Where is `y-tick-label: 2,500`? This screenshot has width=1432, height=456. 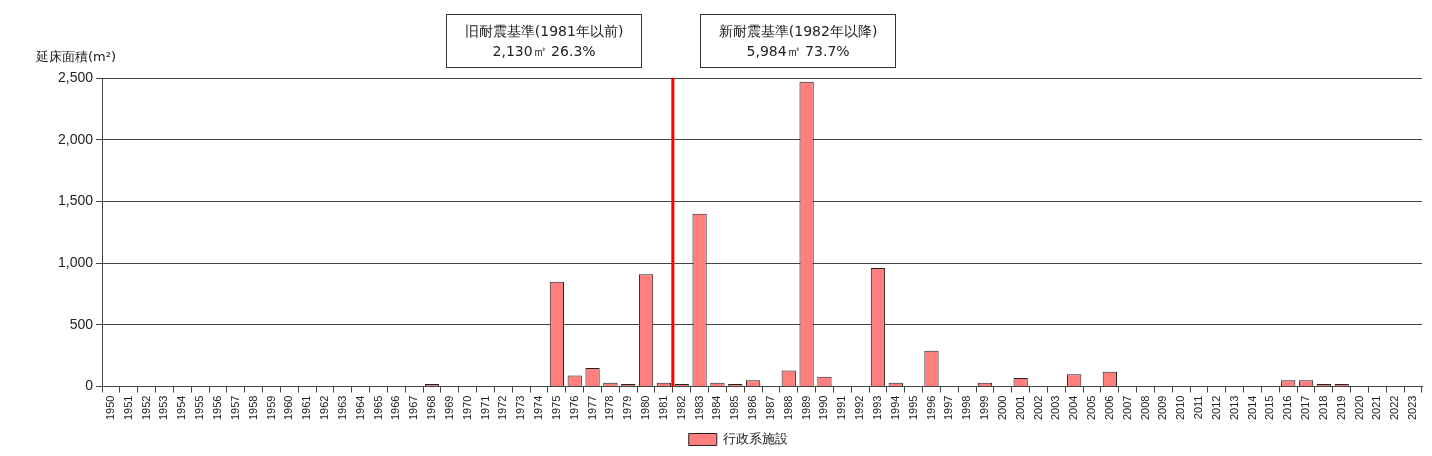 y-tick-label: 2,500 is located at coordinates (75, 76).